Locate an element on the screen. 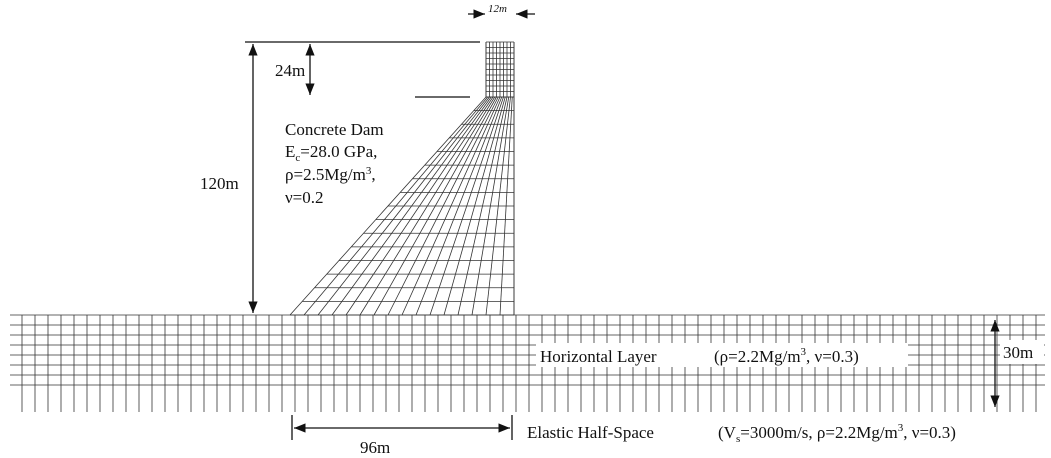 The image size is (1051, 458). layer-props: (ρ=2.2Mg/m3, ν=0.3) is located at coordinates (786, 356).